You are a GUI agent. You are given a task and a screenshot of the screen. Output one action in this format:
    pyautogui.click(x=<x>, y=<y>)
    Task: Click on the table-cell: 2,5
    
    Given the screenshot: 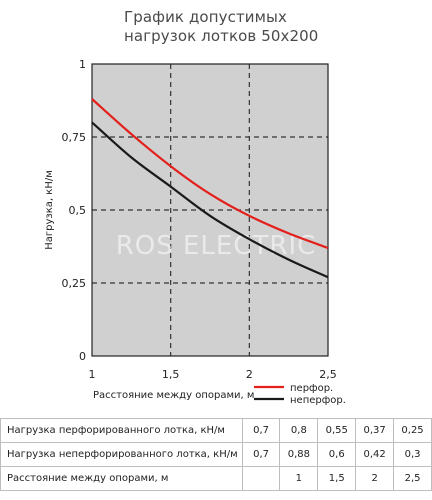 What is the action you would take?
    pyautogui.click(x=412, y=478)
    